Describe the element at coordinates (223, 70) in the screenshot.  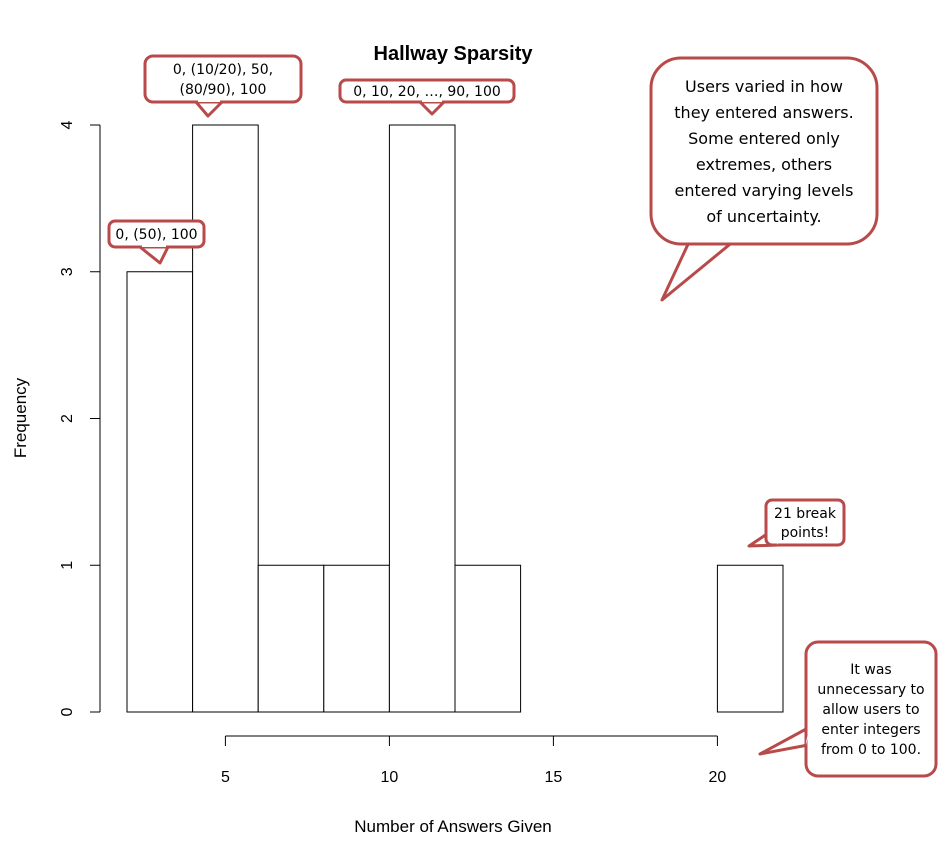
I see `callout-text-line: 0, (10/20), 50,` at that location.